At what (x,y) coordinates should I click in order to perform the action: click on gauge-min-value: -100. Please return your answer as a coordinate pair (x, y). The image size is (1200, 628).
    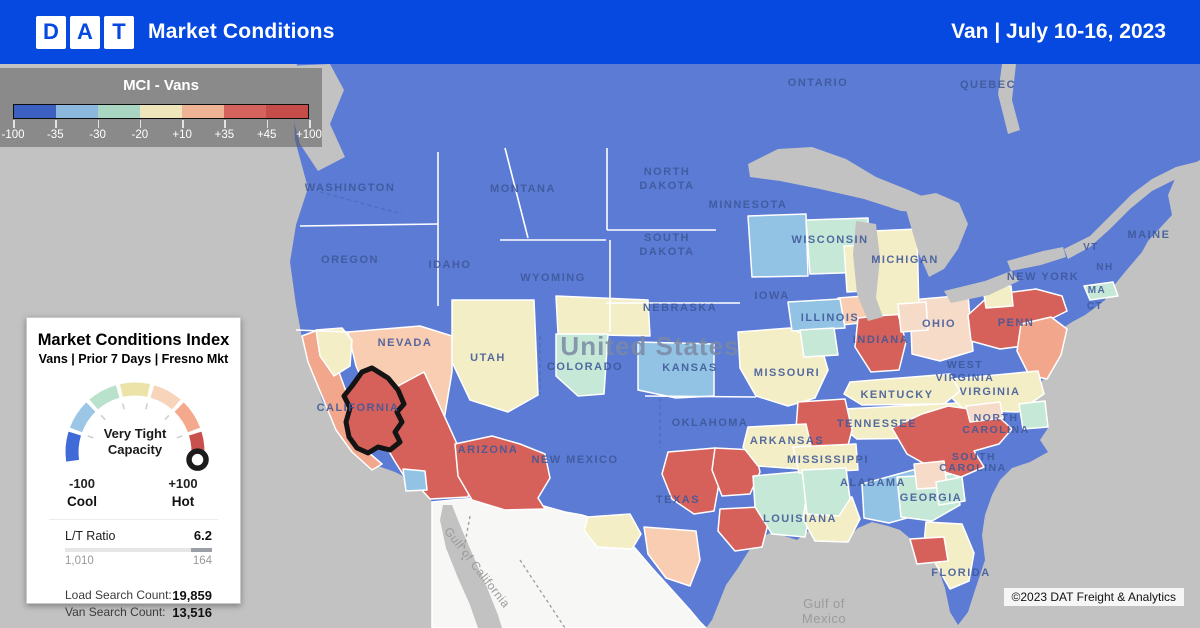
    Looking at the image, I should click on (82, 483).